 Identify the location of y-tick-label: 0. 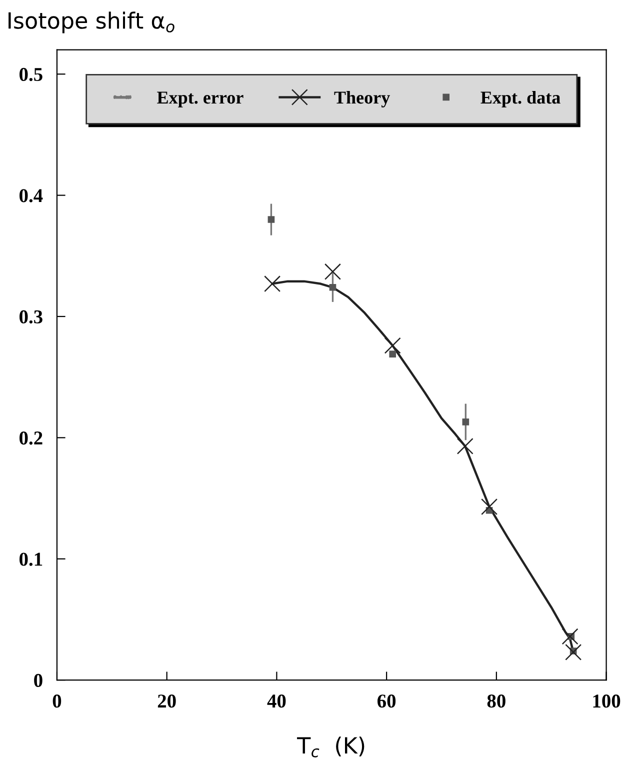
(38, 681).